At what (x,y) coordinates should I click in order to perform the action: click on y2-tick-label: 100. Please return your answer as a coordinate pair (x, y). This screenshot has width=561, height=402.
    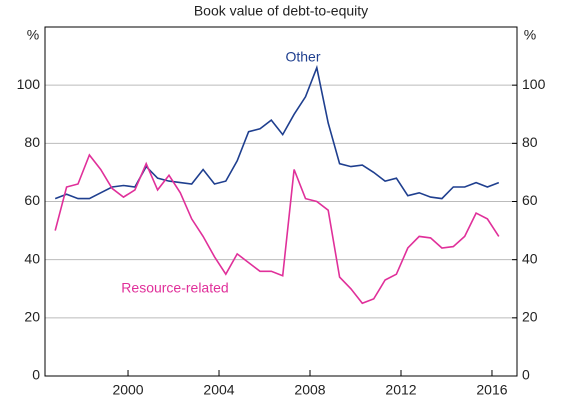
    Looking at the image, I should click on (534, 84).